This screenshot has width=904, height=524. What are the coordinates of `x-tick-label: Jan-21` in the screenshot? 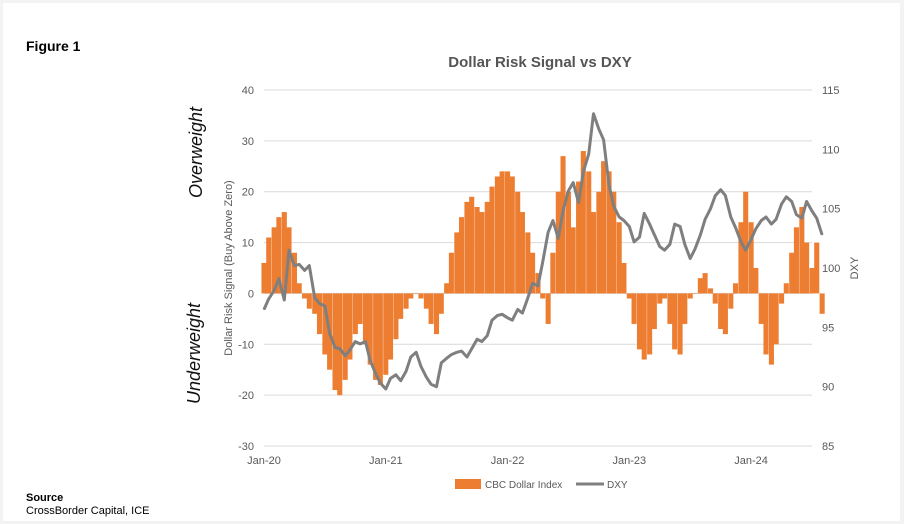 It's located at (386, 461).